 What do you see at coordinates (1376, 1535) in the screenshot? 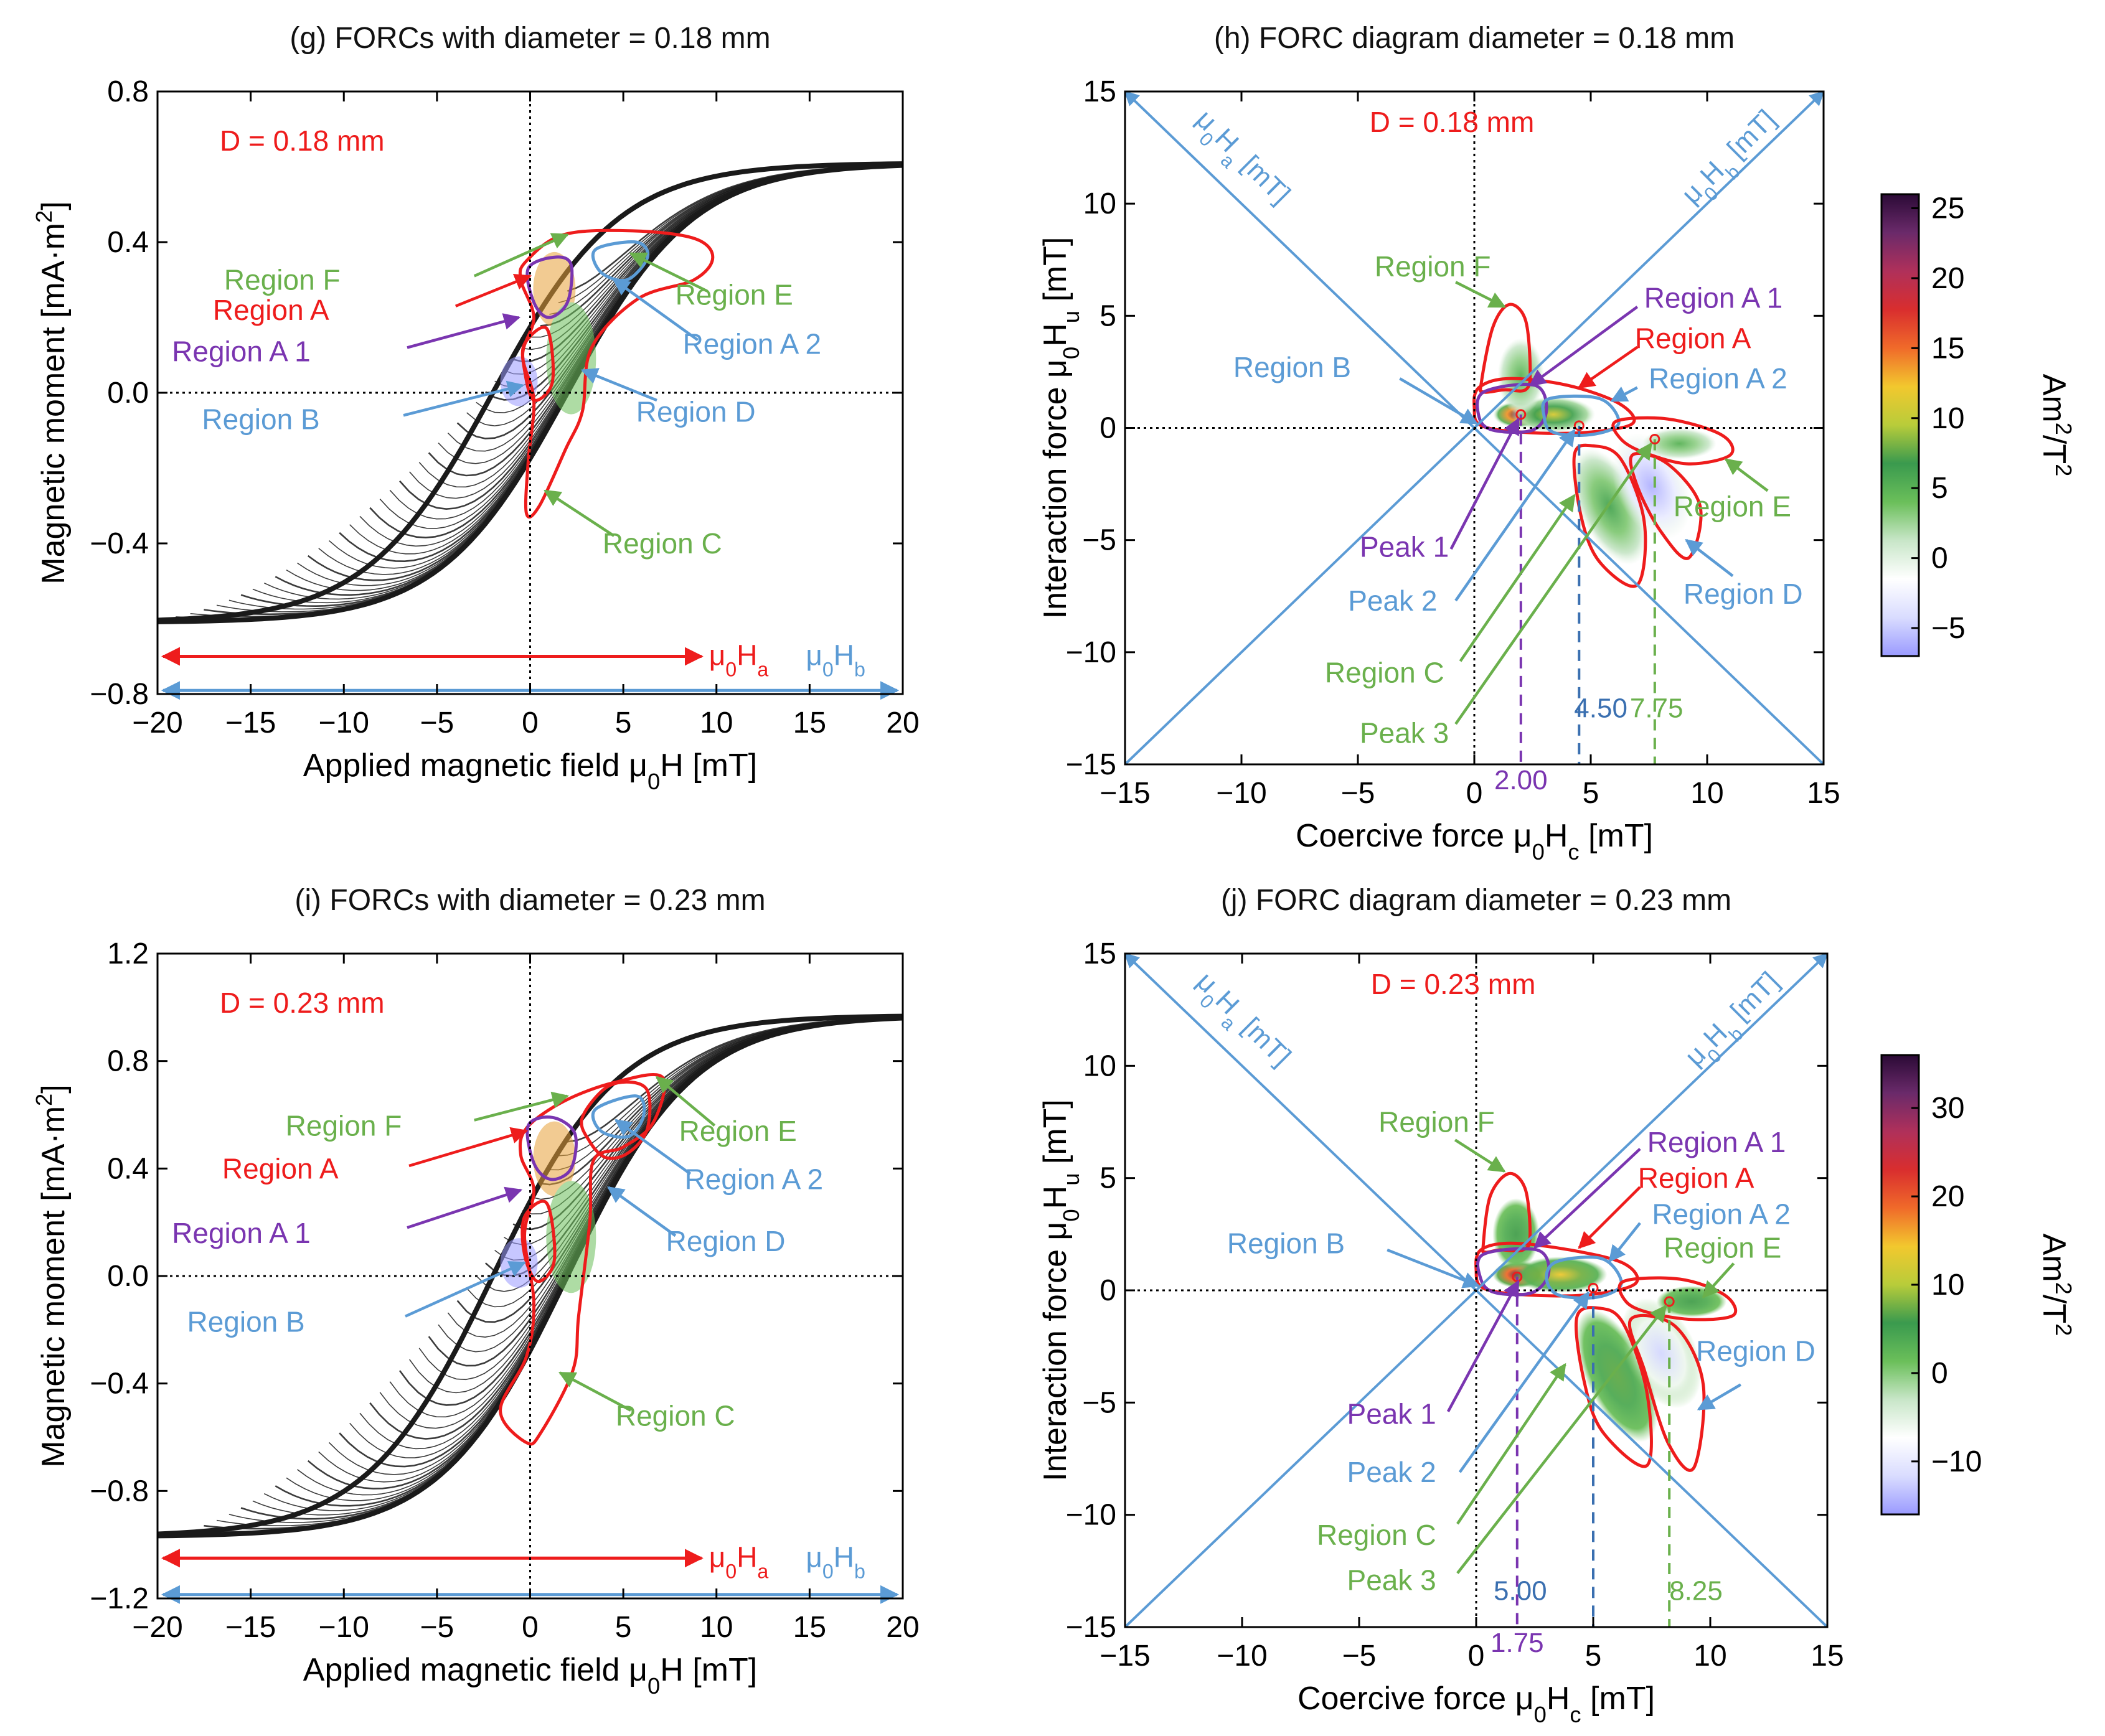
I see `annotation-label: Region C` at bounding box center [1376, 1535].